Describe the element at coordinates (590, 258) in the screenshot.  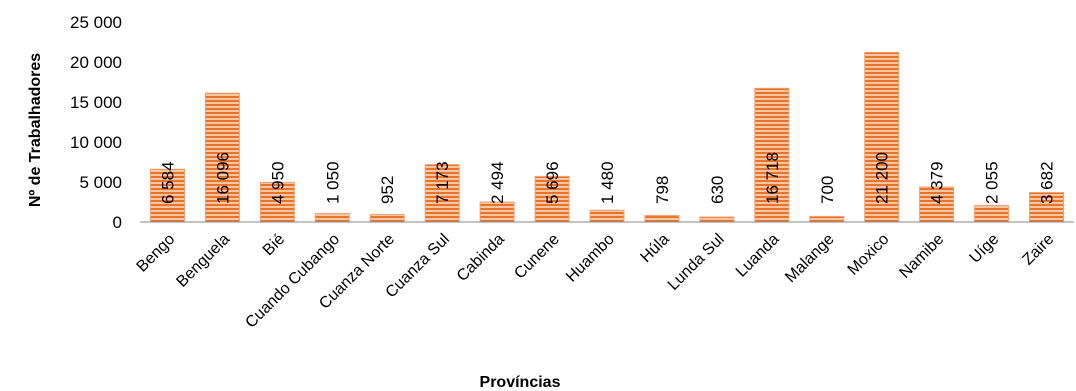
I see `x-category-label: Huambo` at that location.